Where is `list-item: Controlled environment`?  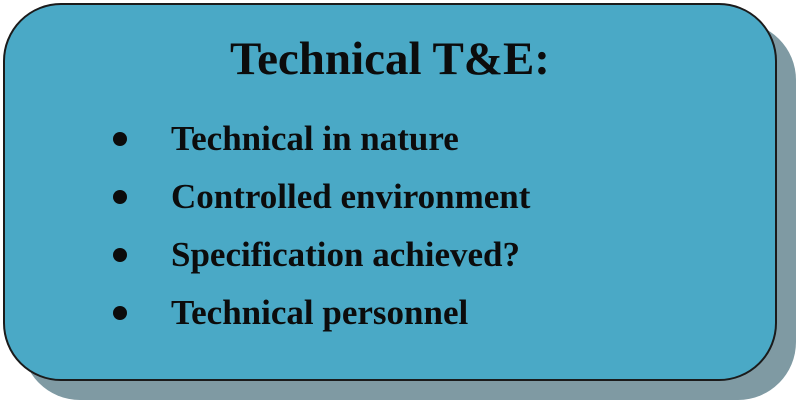
list-item: Controlled environment is located at coordinates (320, 197).